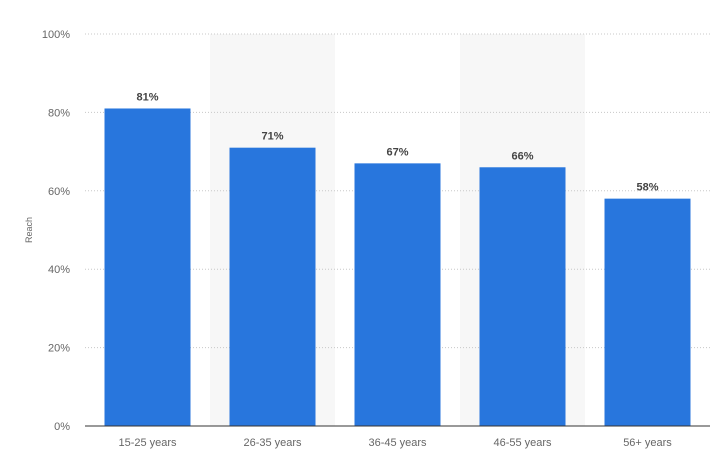  What do you see at coordinates (522, 156) in the screenshot?
I see `value-label: 66%` at bounding box center [522, 156].